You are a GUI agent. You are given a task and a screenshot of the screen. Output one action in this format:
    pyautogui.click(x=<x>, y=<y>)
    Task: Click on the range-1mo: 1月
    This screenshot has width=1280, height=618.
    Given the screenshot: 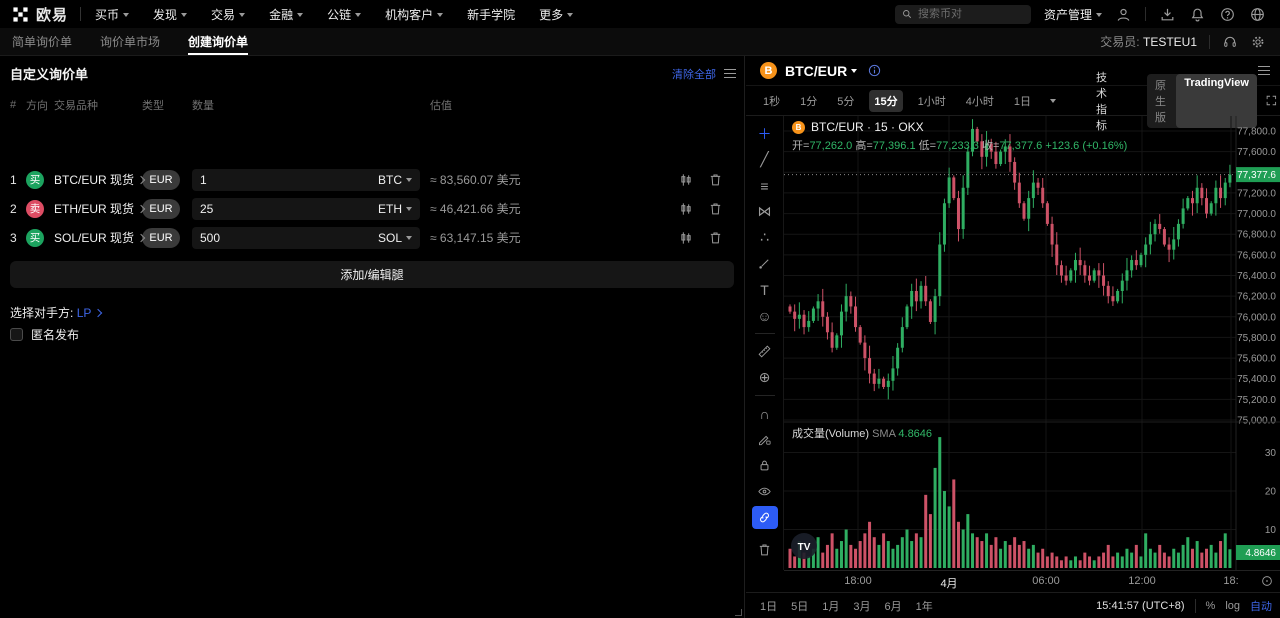 What is the action you would take?
    pyautogui.click(x=831, y=606)
    